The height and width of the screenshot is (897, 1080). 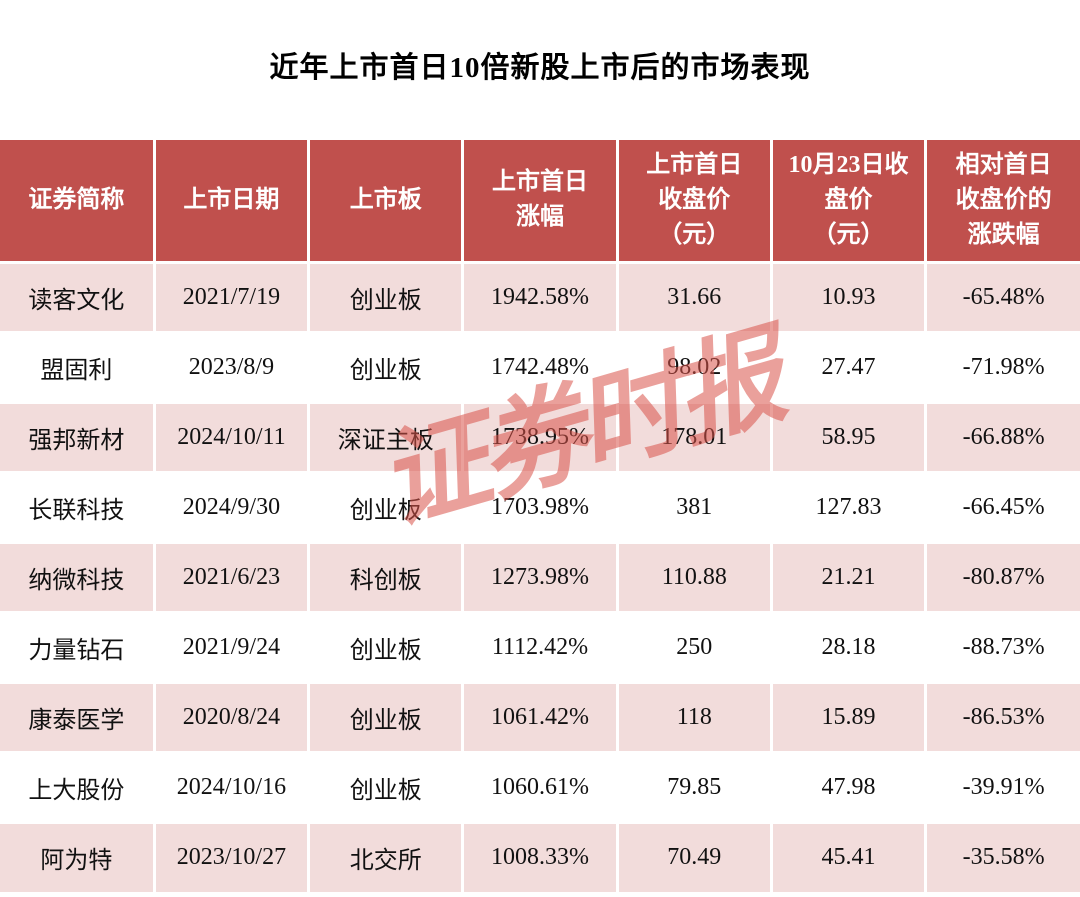 I want to click on table-cell: 康泰医学, so click(x=78, y=717).